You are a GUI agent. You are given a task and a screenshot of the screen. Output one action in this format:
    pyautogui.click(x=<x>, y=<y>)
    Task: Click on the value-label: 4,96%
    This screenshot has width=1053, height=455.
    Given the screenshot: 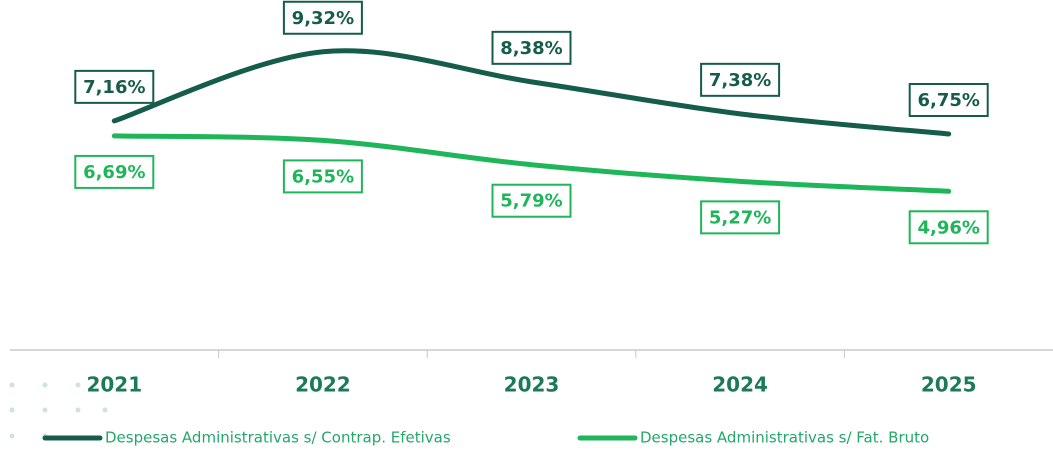 What is the action you would take?
    pyautogui.click(x=948, y=227)
    